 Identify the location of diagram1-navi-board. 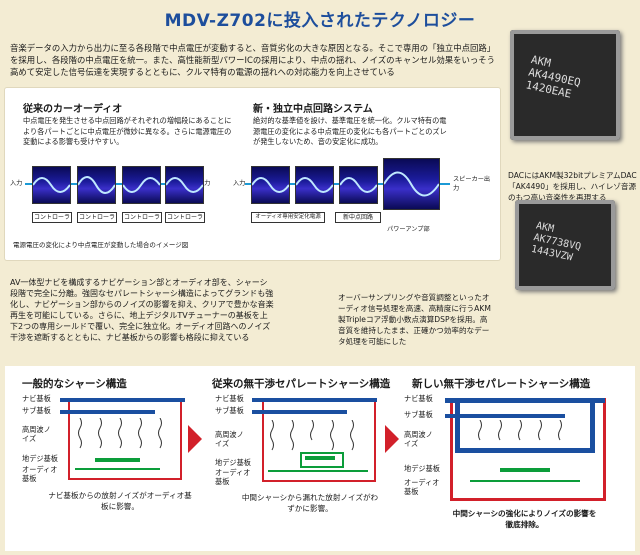
(122, 400).